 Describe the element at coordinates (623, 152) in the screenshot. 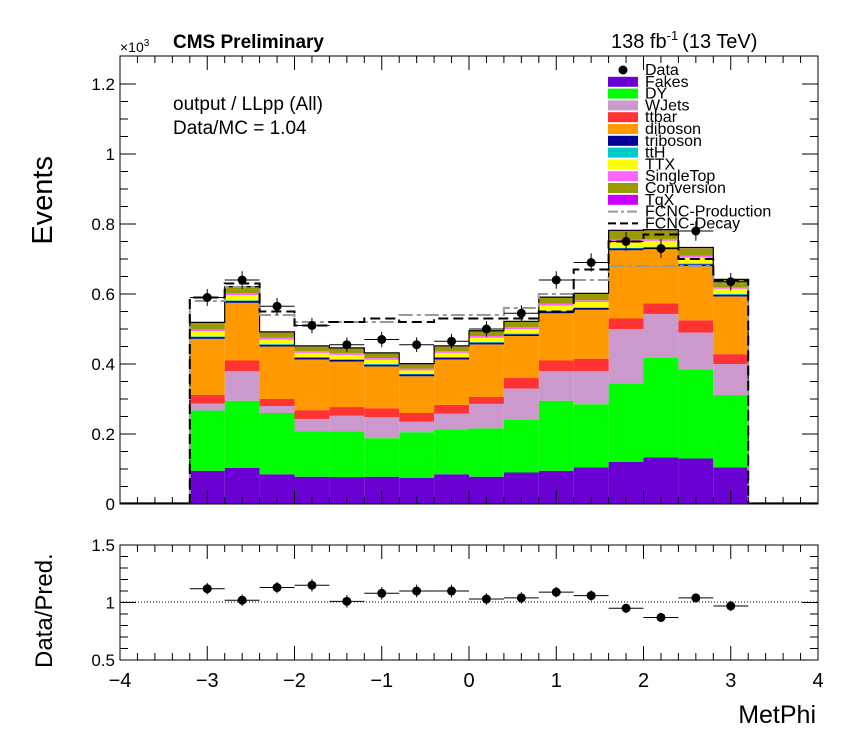

I see `legend-swatch-tth` at that location.